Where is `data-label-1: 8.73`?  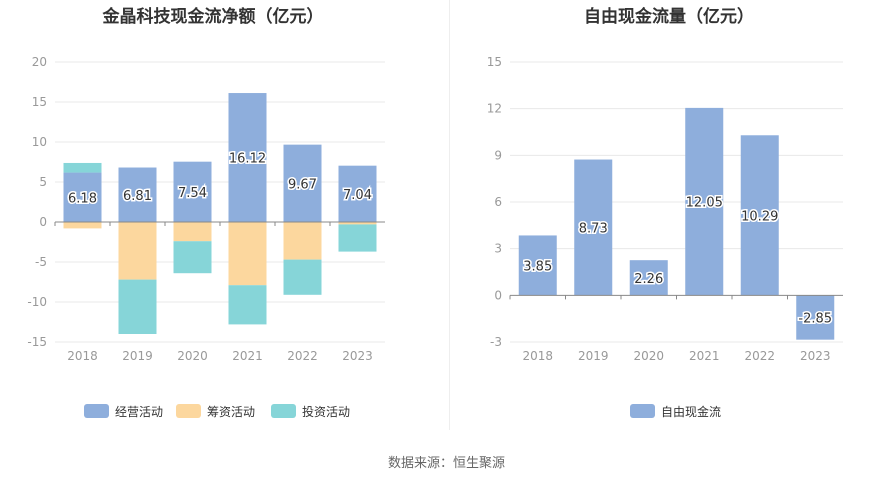
data-label-1: 8.73 is located at coordinates (593, 228).